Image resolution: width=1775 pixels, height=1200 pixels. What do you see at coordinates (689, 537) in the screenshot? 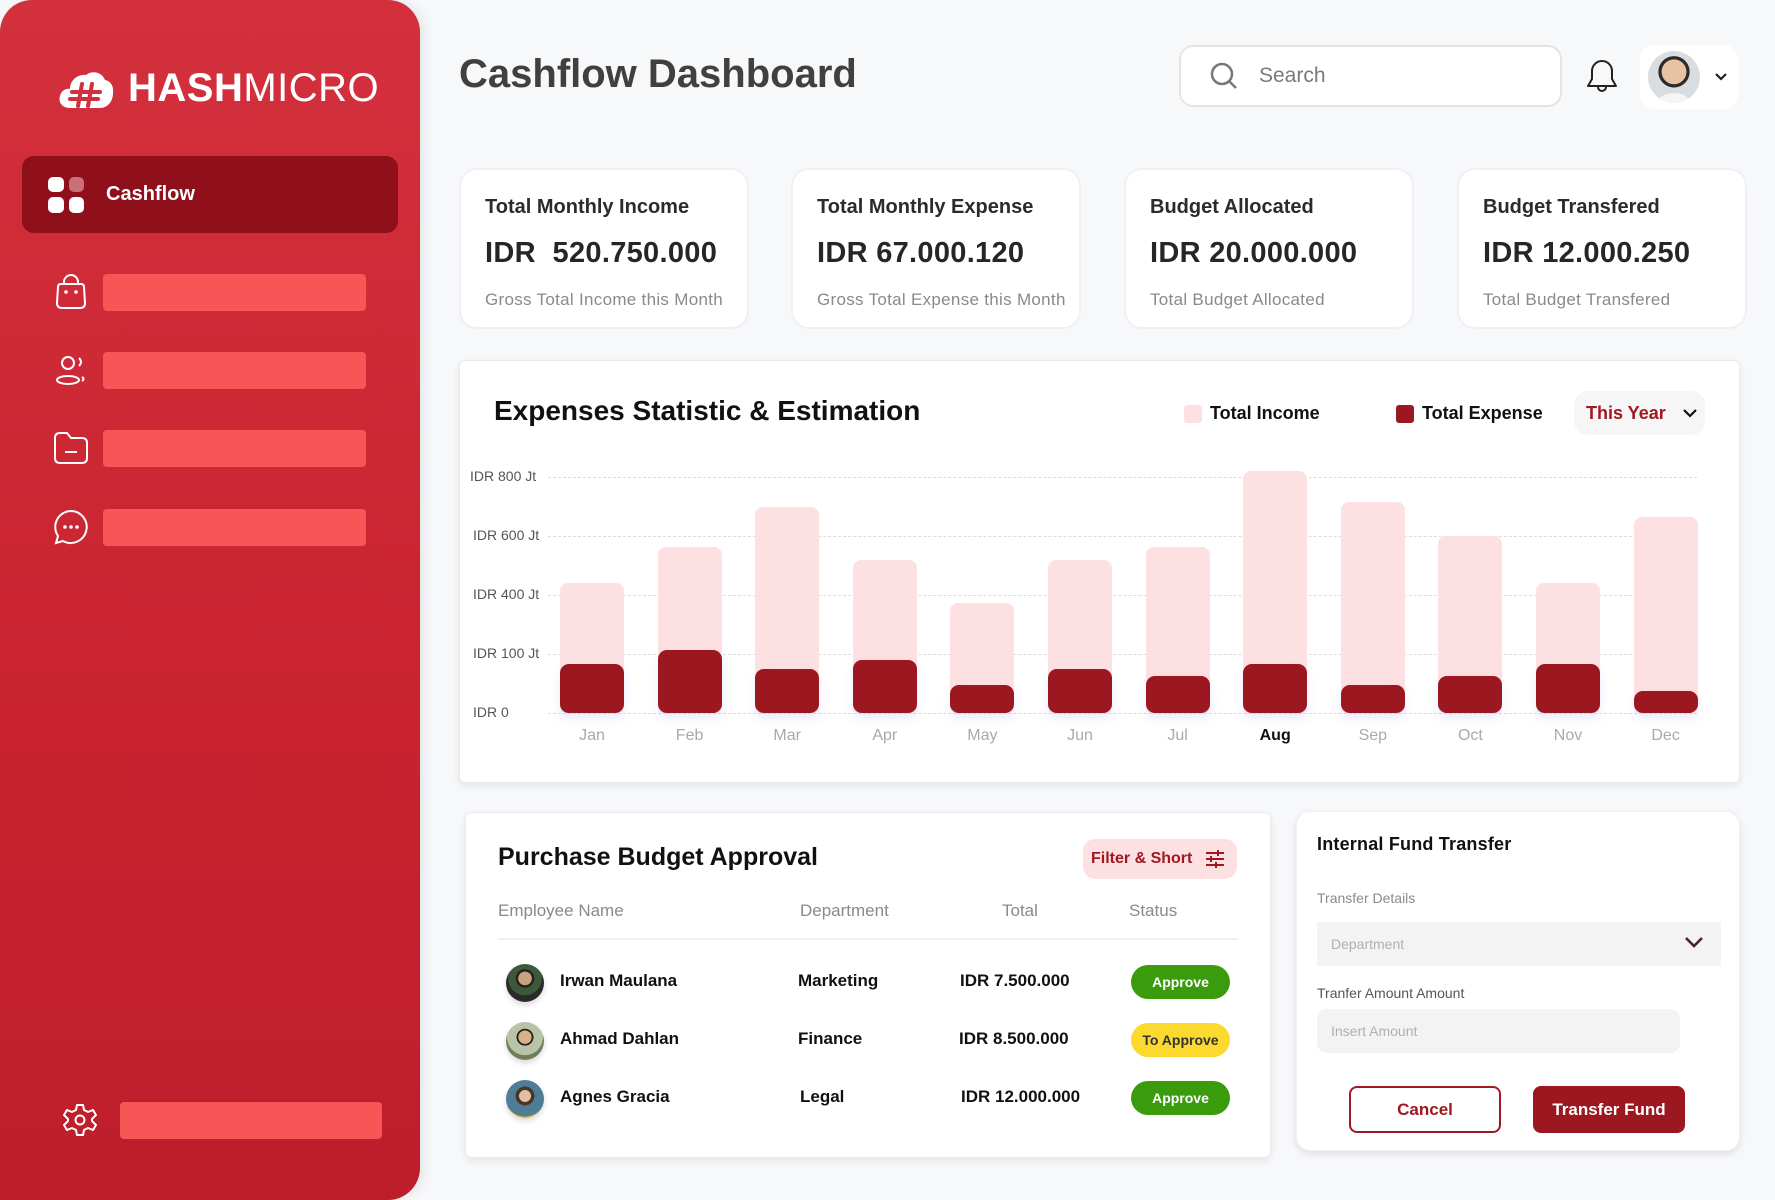
I see `bar-group-feb` at bounding box center [689, 537].